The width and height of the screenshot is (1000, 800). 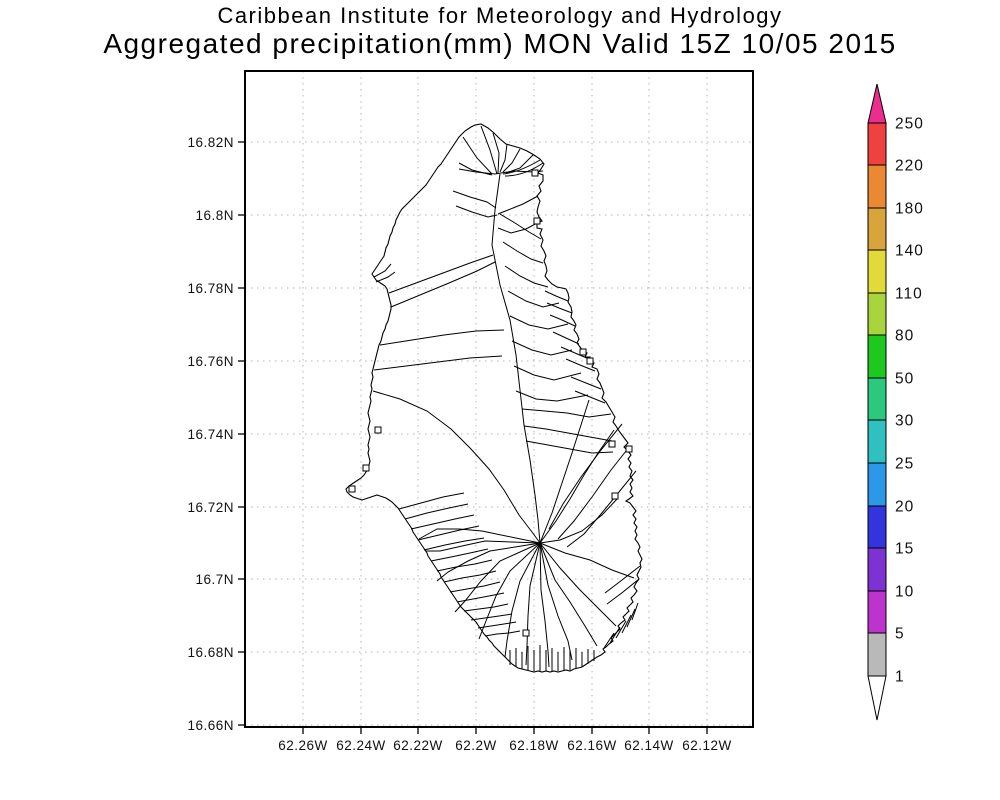 I want to click on x-axis-tick-label: 62.24W, so click(x=361, y=745).